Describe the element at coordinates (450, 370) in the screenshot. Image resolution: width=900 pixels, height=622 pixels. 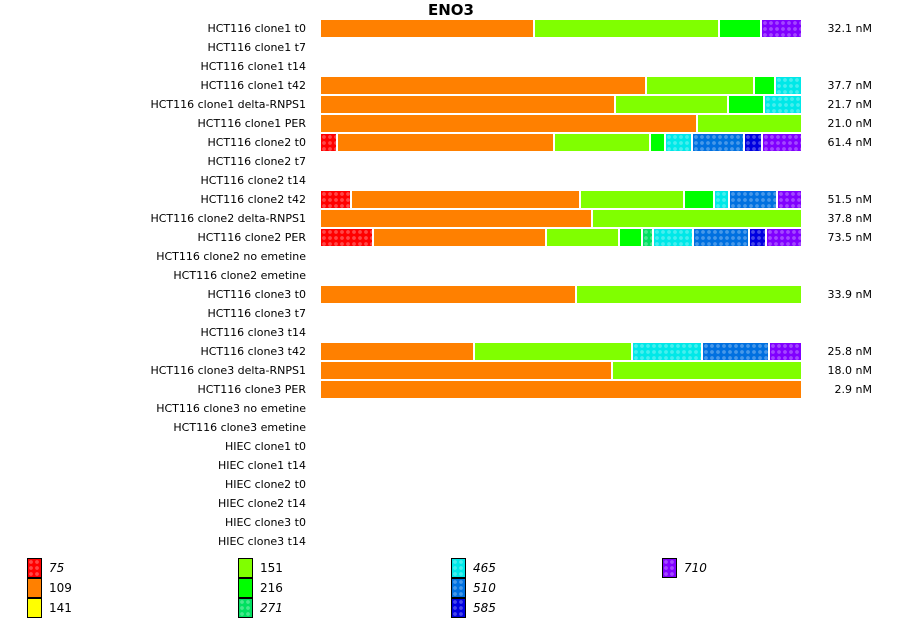
I see `chart-row: HCT116 clone3 delta-RNPS1 18.0 nM` at that location.